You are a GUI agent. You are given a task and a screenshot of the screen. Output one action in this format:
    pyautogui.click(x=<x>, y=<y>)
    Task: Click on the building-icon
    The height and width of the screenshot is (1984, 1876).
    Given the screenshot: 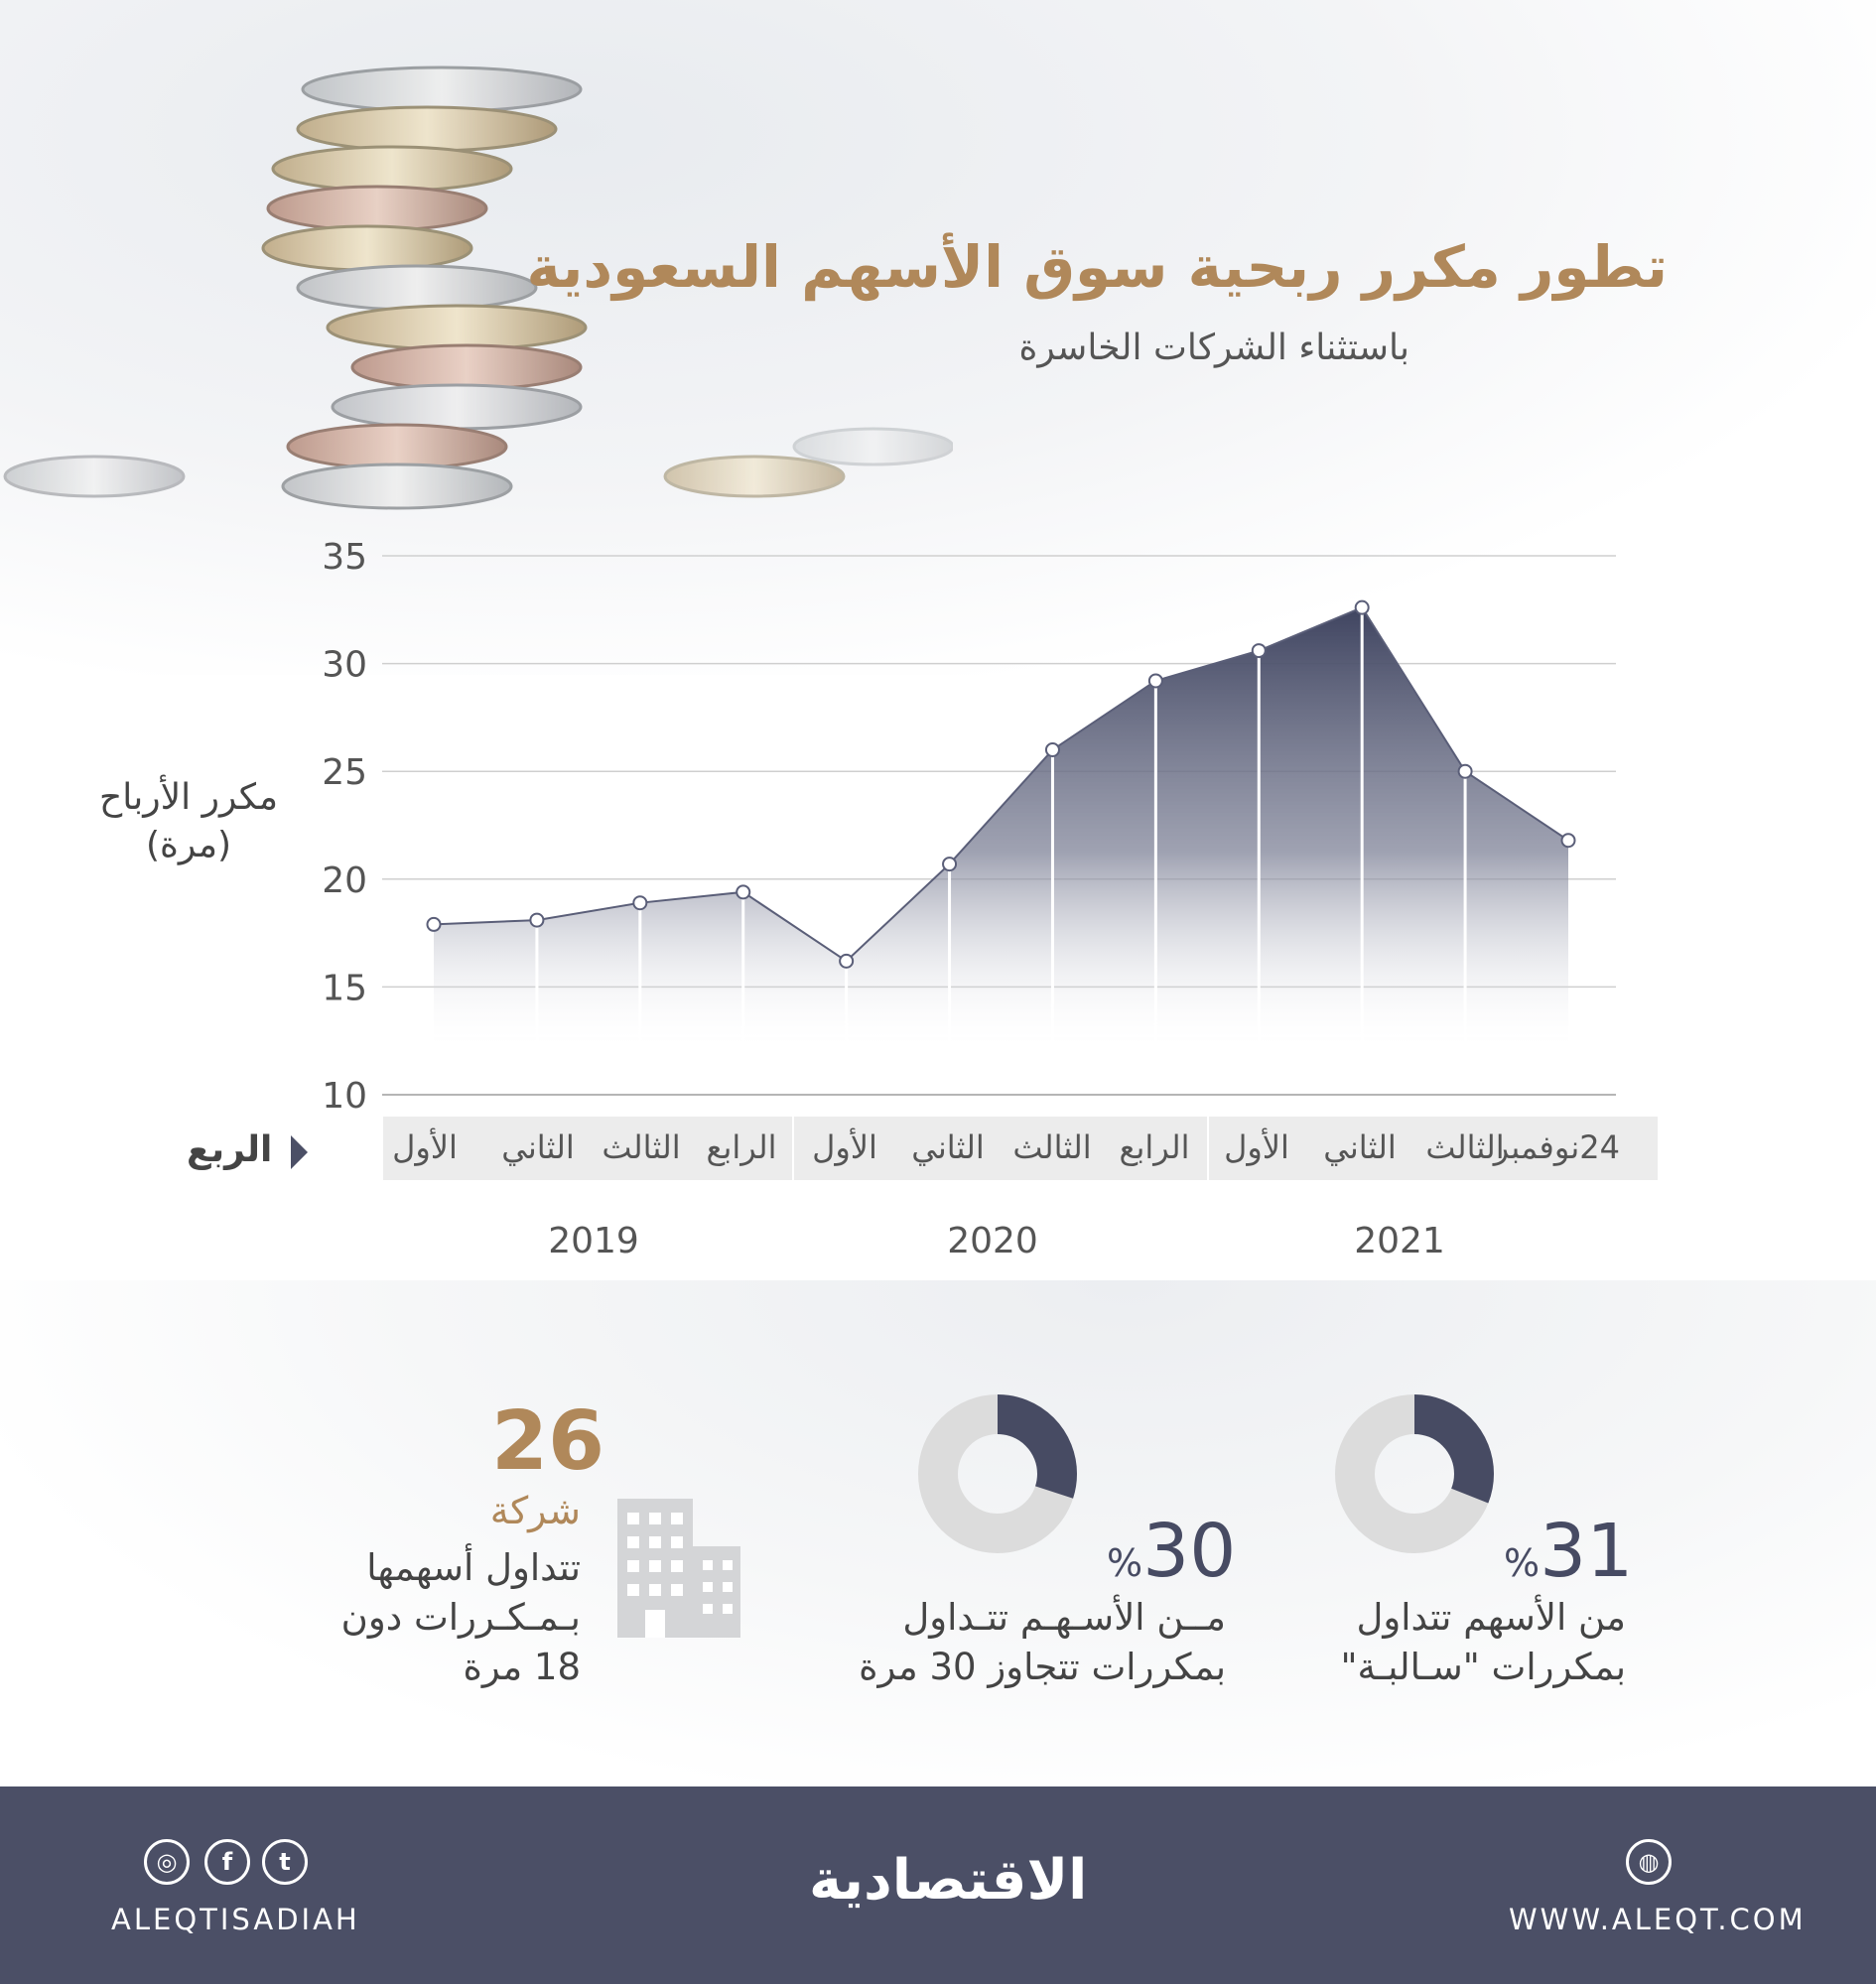 What is the action you would take?
    pyautogui.click(x=678, y=1568)
    